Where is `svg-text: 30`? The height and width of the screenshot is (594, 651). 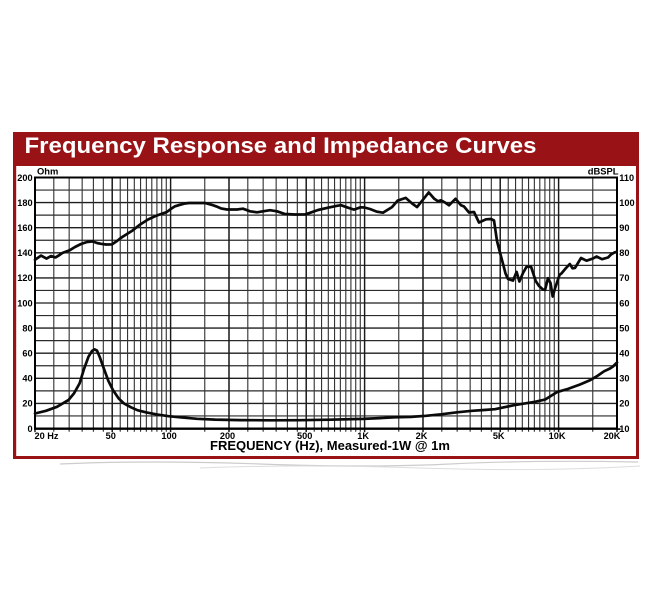
svg-text: 30 is located at coordinates (624, 379).